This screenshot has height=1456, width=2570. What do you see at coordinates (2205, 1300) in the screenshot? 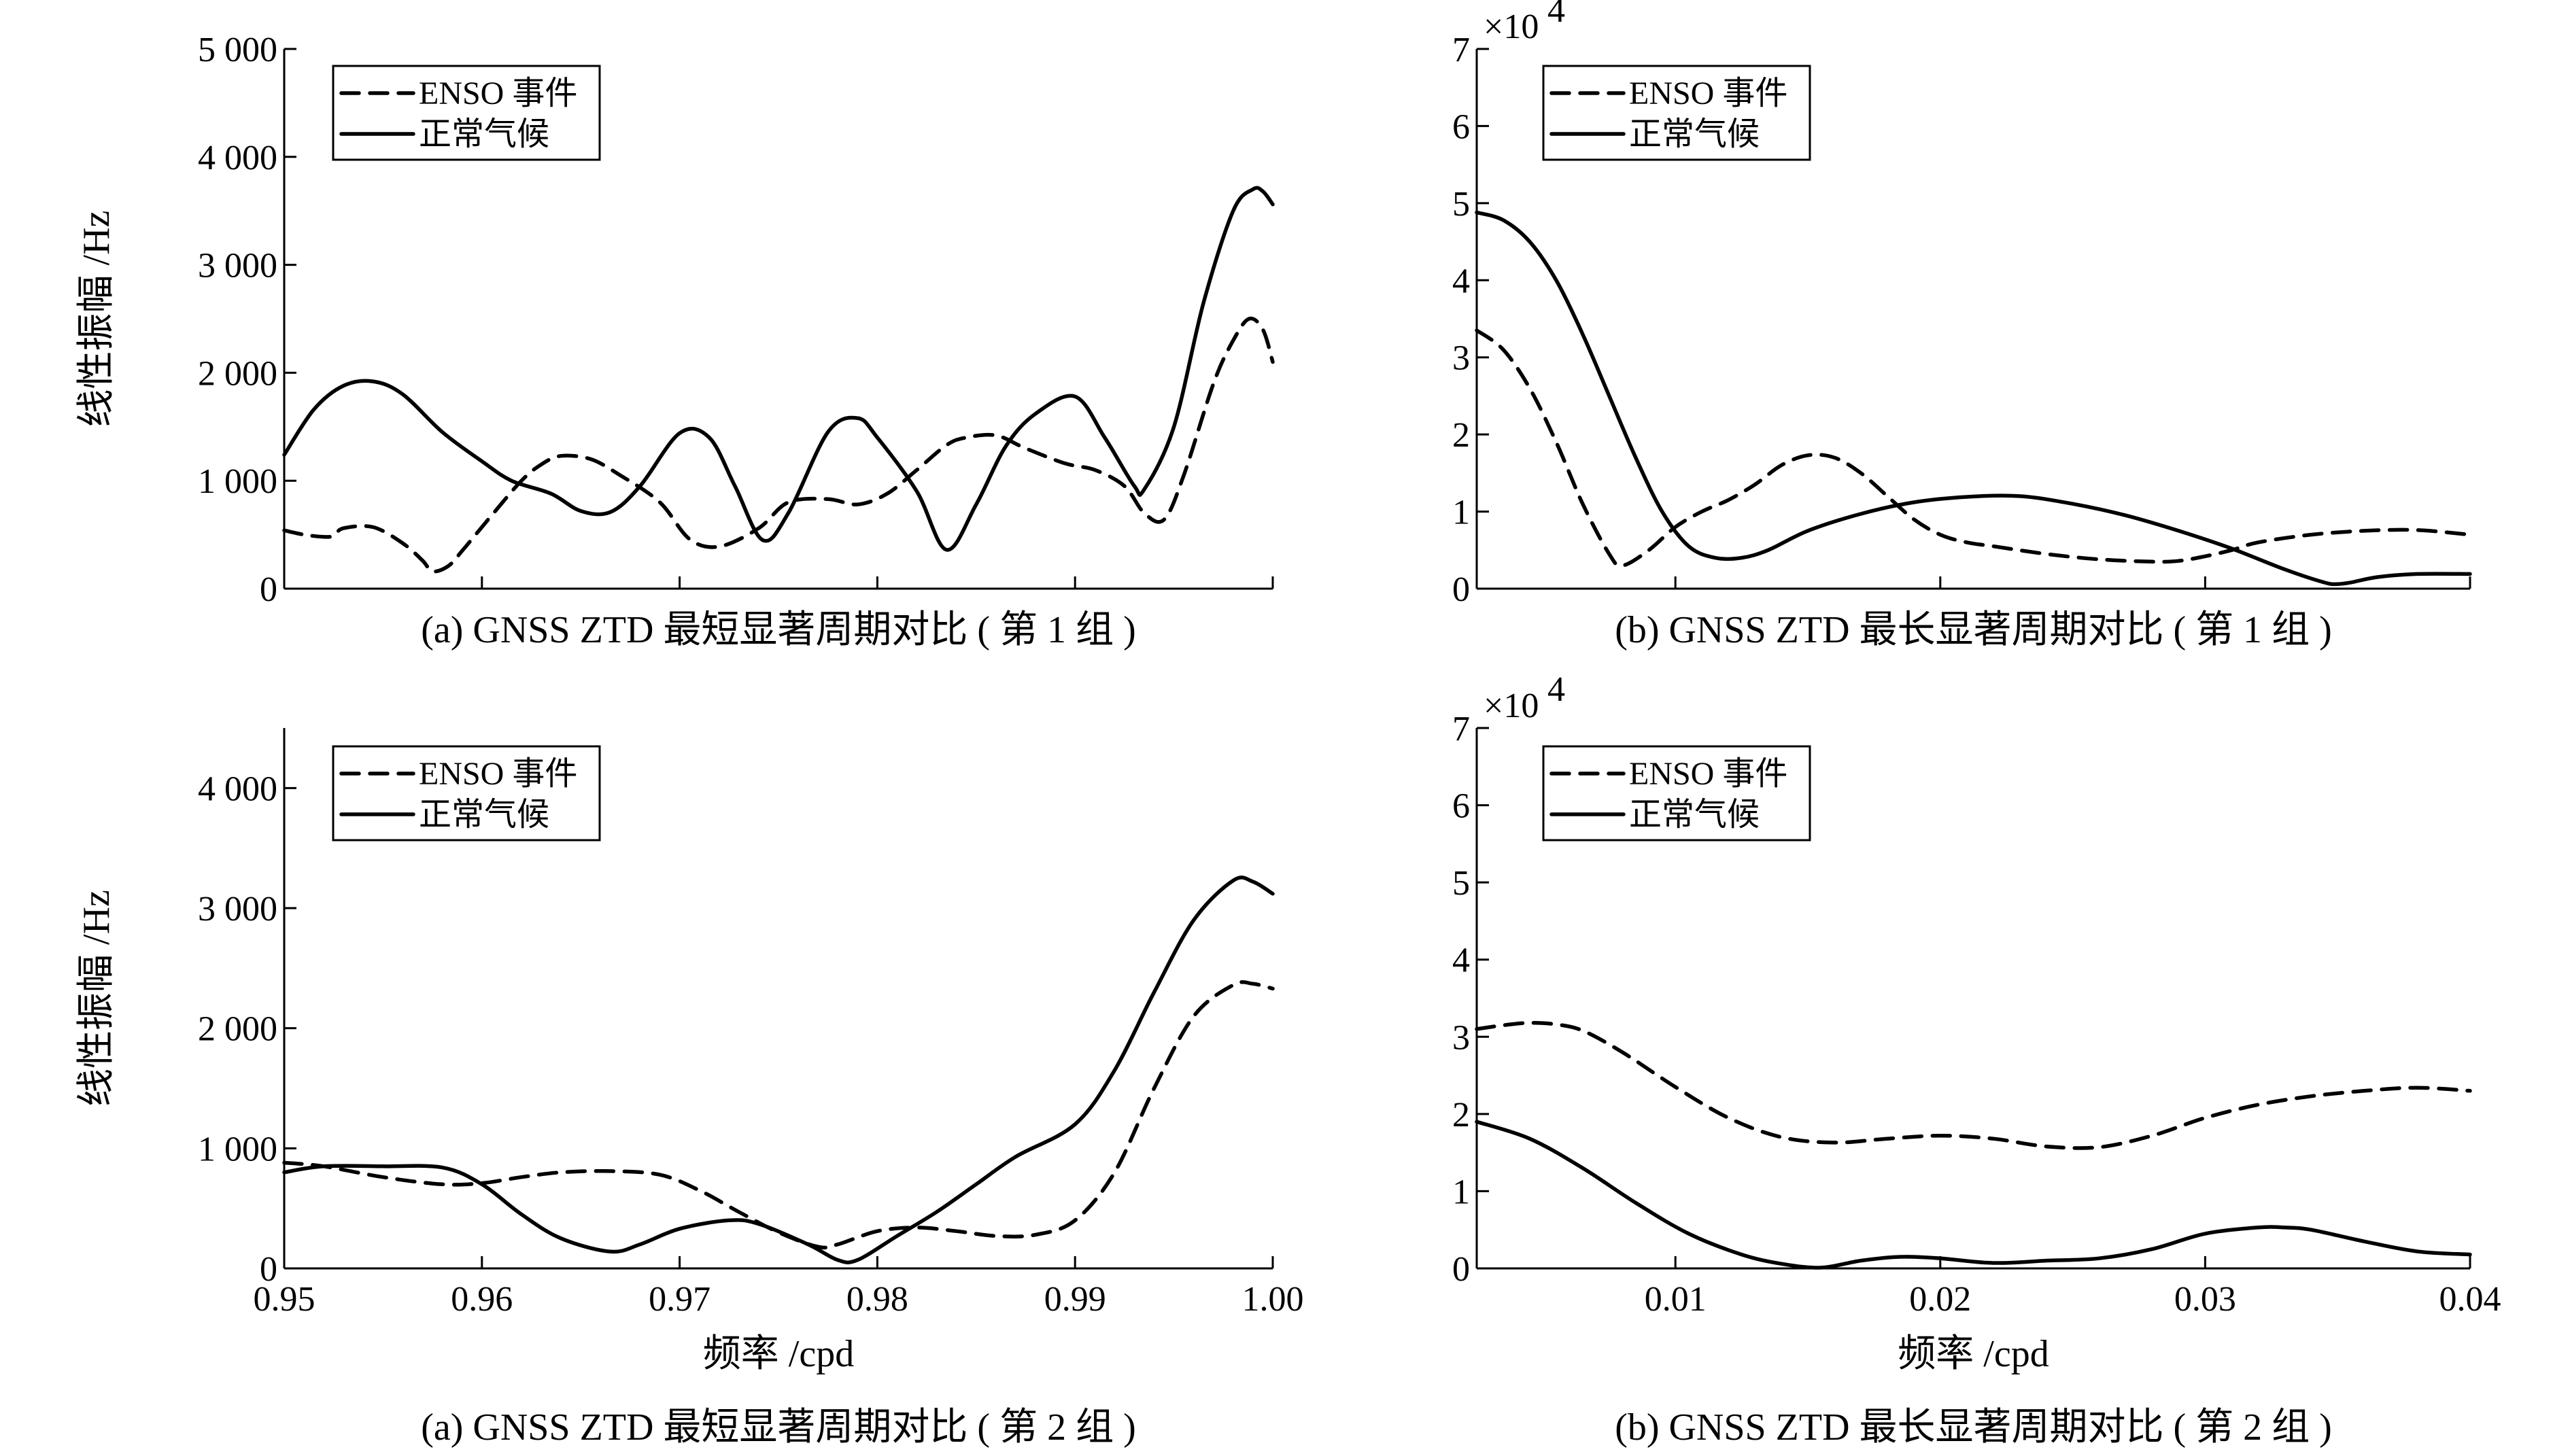
I see `x-tick-label: 0.03` at bounding box center [2205, 1300].